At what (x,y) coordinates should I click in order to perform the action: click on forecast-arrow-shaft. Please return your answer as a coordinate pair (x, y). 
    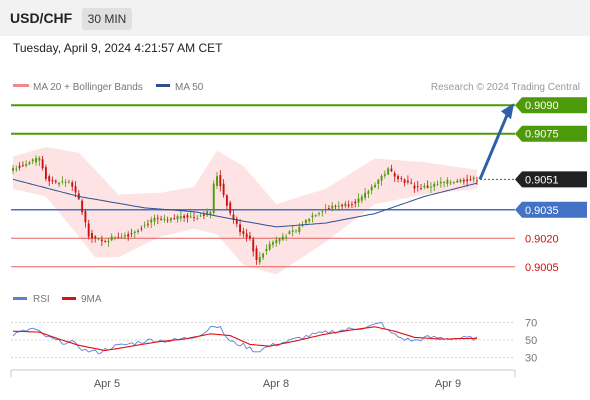
    Looking at the image, I should click on (493, 147).